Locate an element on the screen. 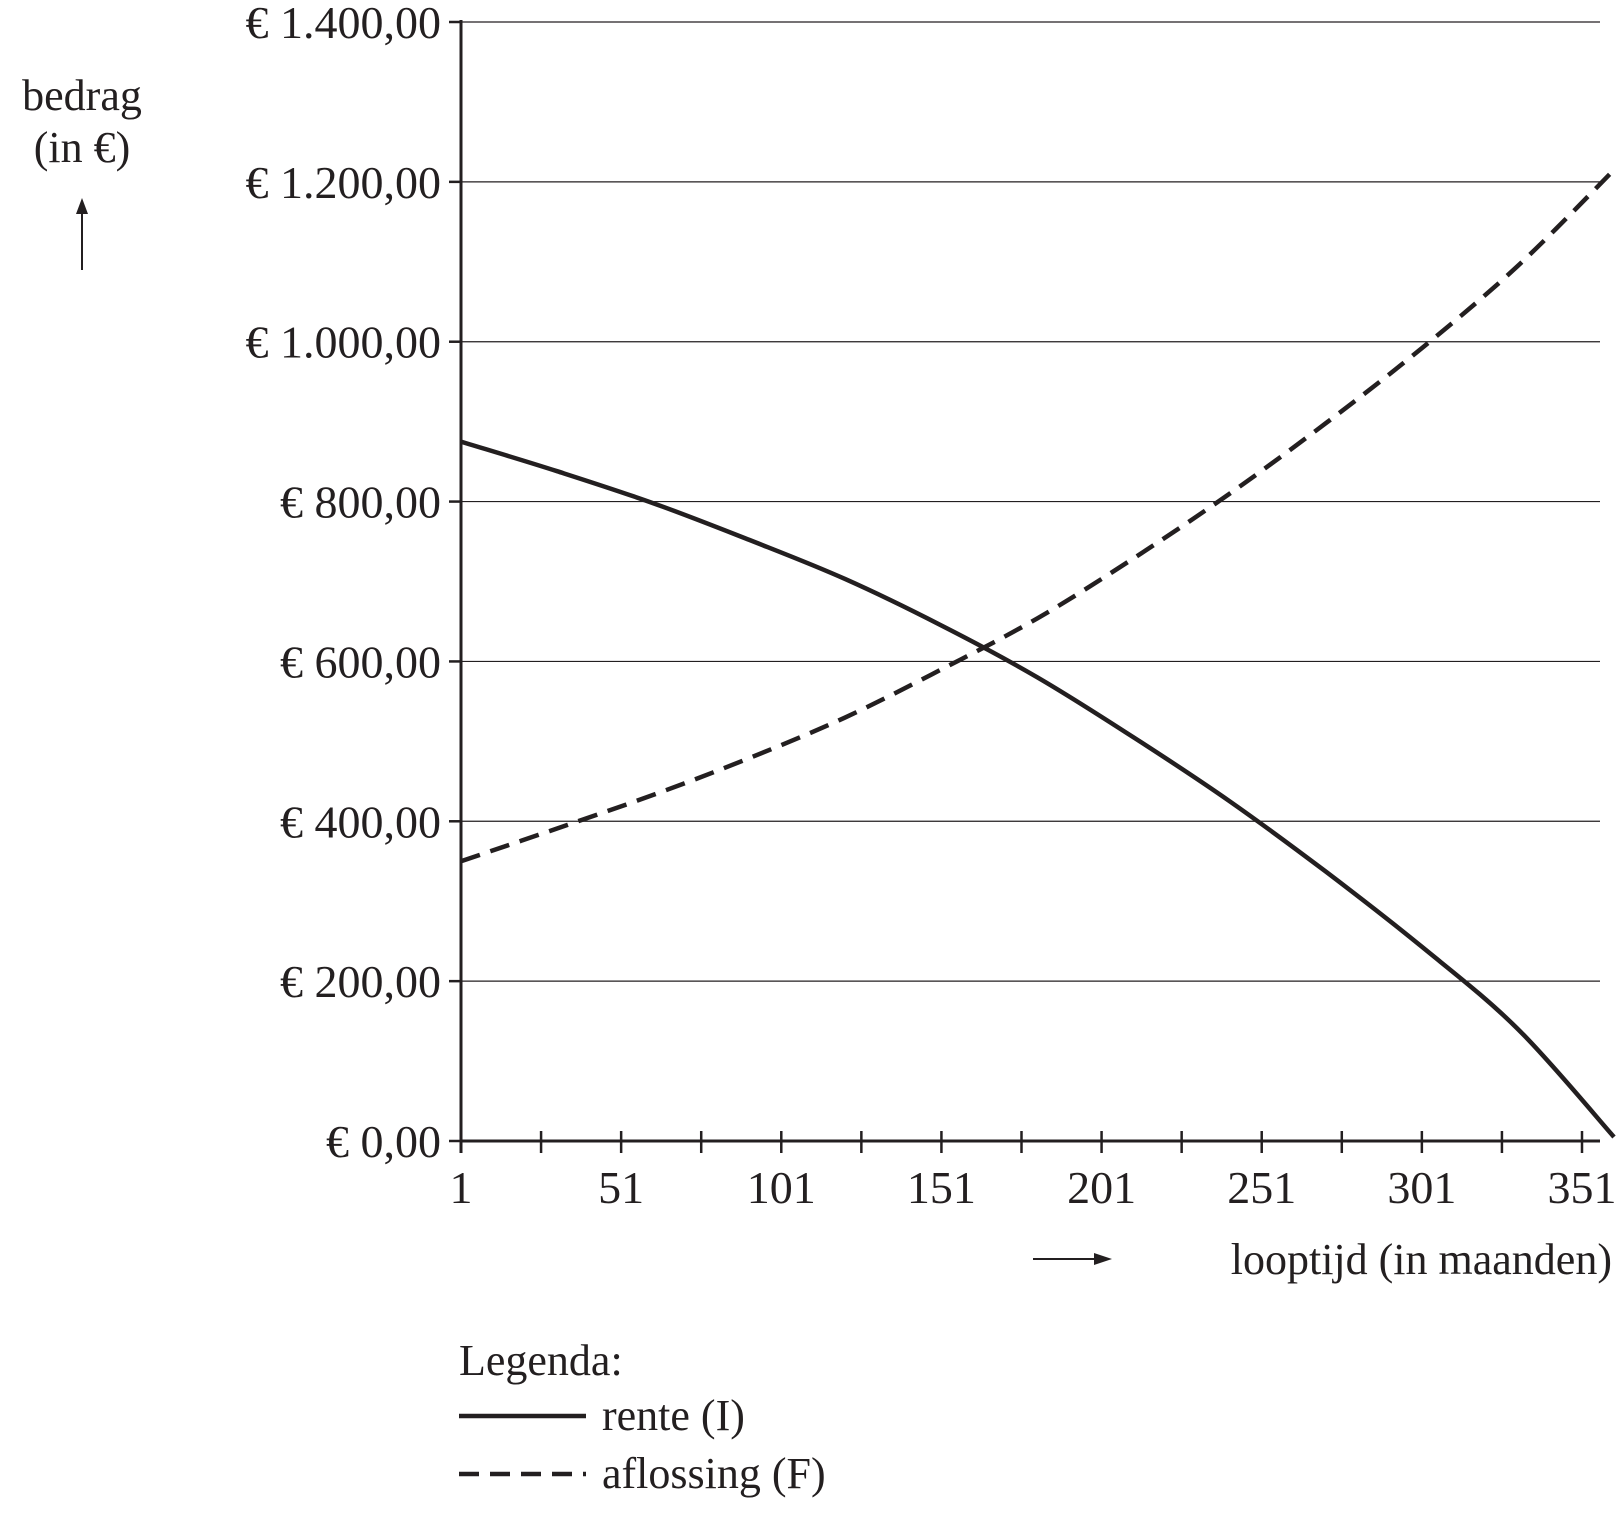  x-tick-label: 251 is located at coordinates (1261, 1187).